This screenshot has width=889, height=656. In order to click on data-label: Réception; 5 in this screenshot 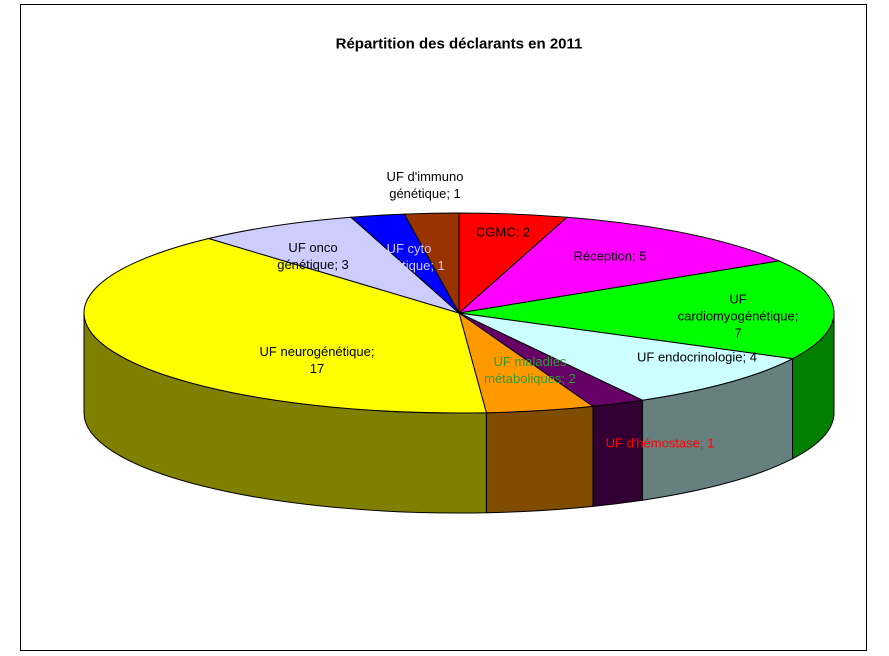, I will do `click(610, 256)`.